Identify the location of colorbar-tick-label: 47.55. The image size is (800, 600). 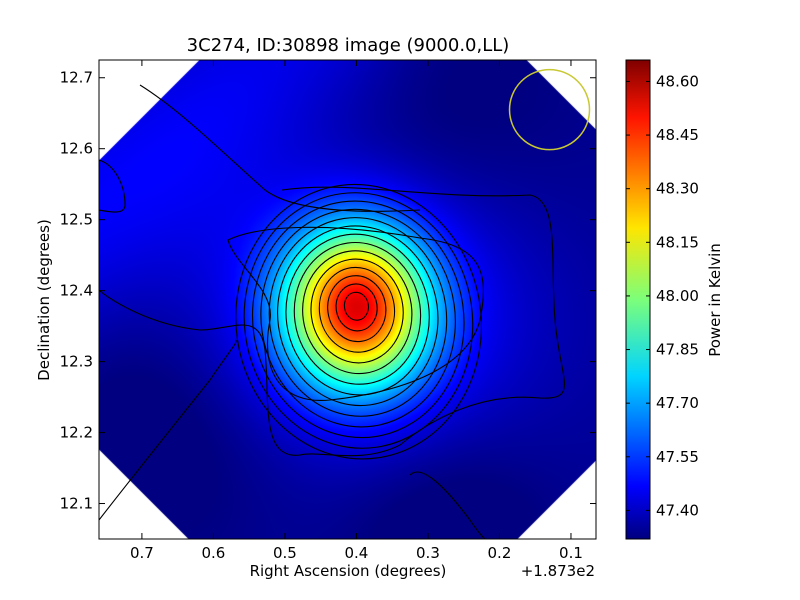
(677, 457).